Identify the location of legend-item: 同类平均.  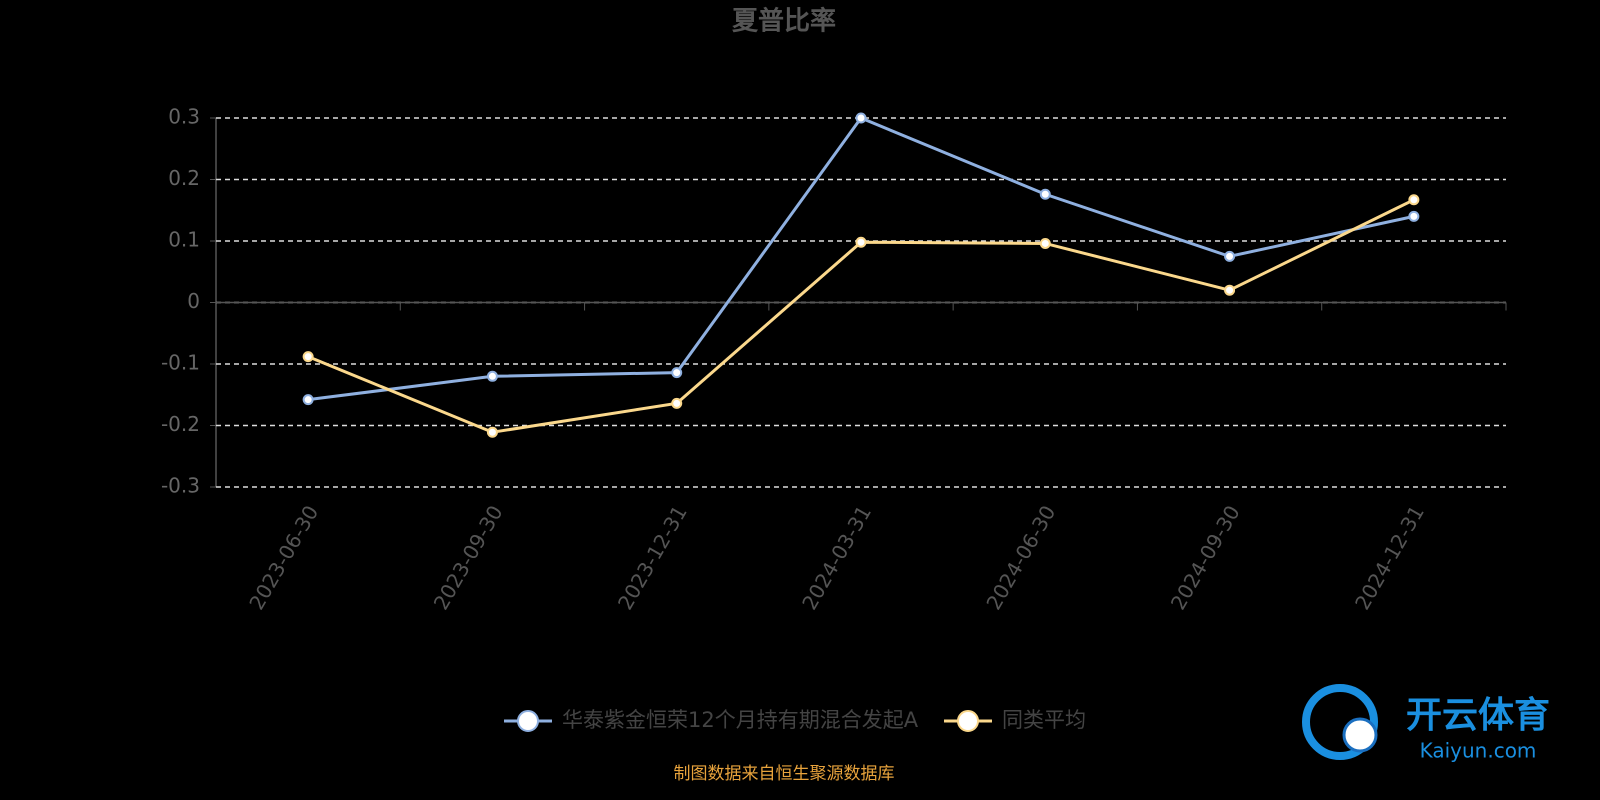
(1015, 720).